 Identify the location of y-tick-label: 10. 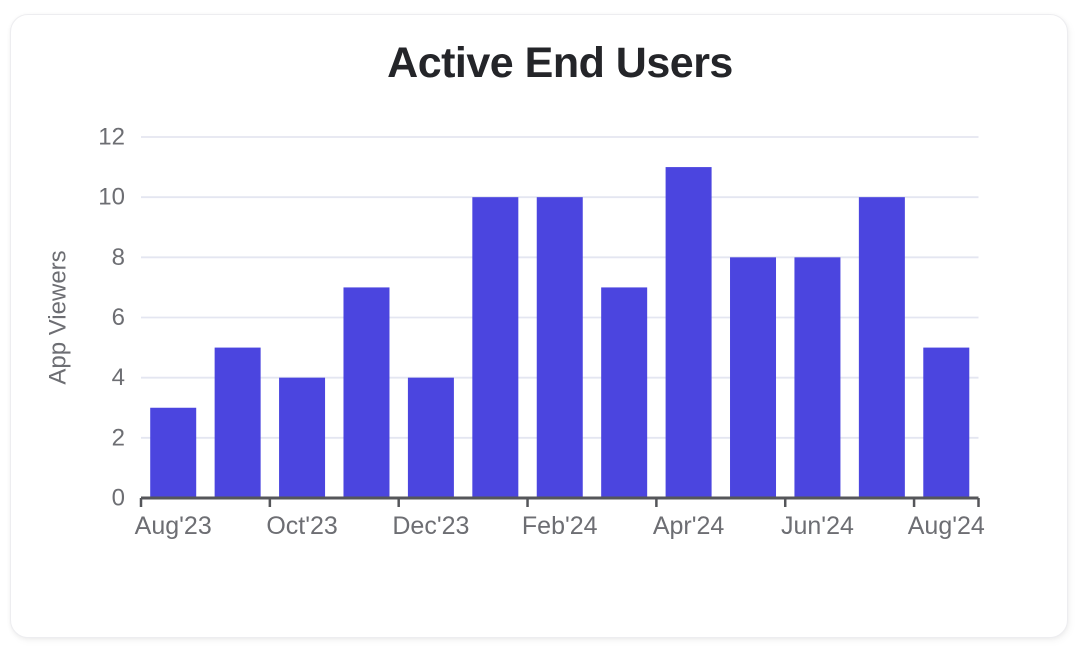
(111, 197).